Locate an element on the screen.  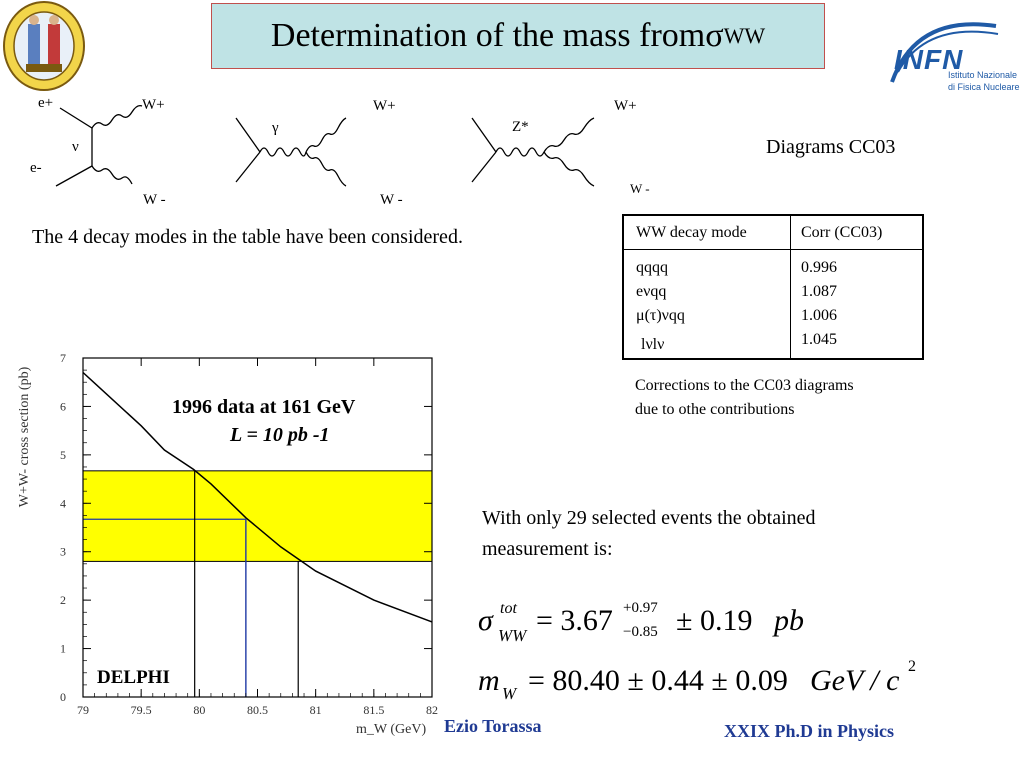
y-tick-label: 6 is located at coordinates (63, 406).